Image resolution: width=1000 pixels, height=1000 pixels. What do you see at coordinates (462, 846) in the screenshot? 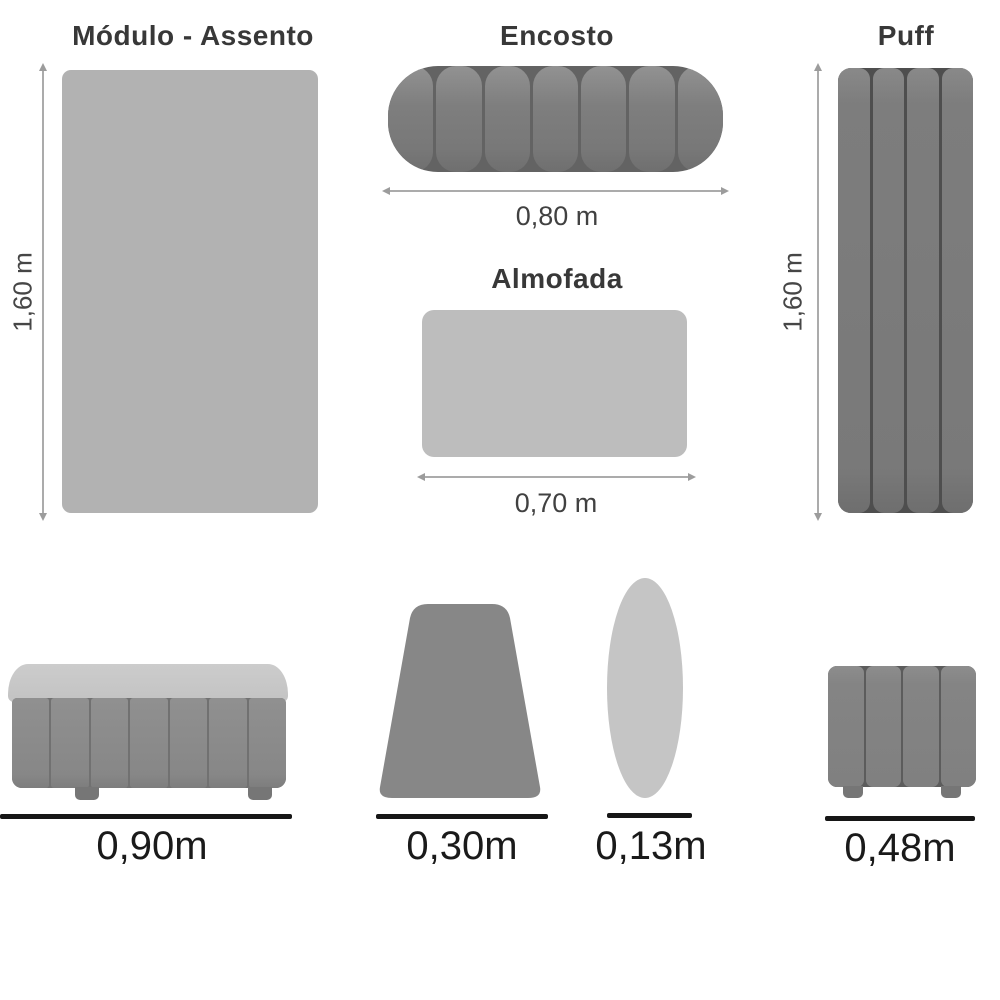
I see `trapezoid-width-label: 0,30m` at bounding box center [462, 846].